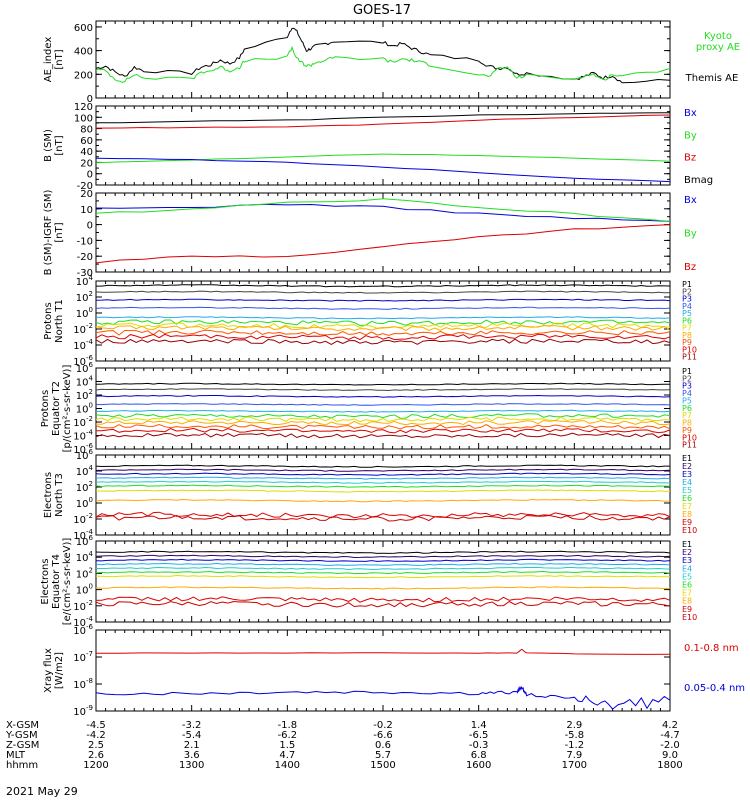  Describe the element at coordinates (383, 482) in the screenshot. I see `series-line-en-E5` at that location.